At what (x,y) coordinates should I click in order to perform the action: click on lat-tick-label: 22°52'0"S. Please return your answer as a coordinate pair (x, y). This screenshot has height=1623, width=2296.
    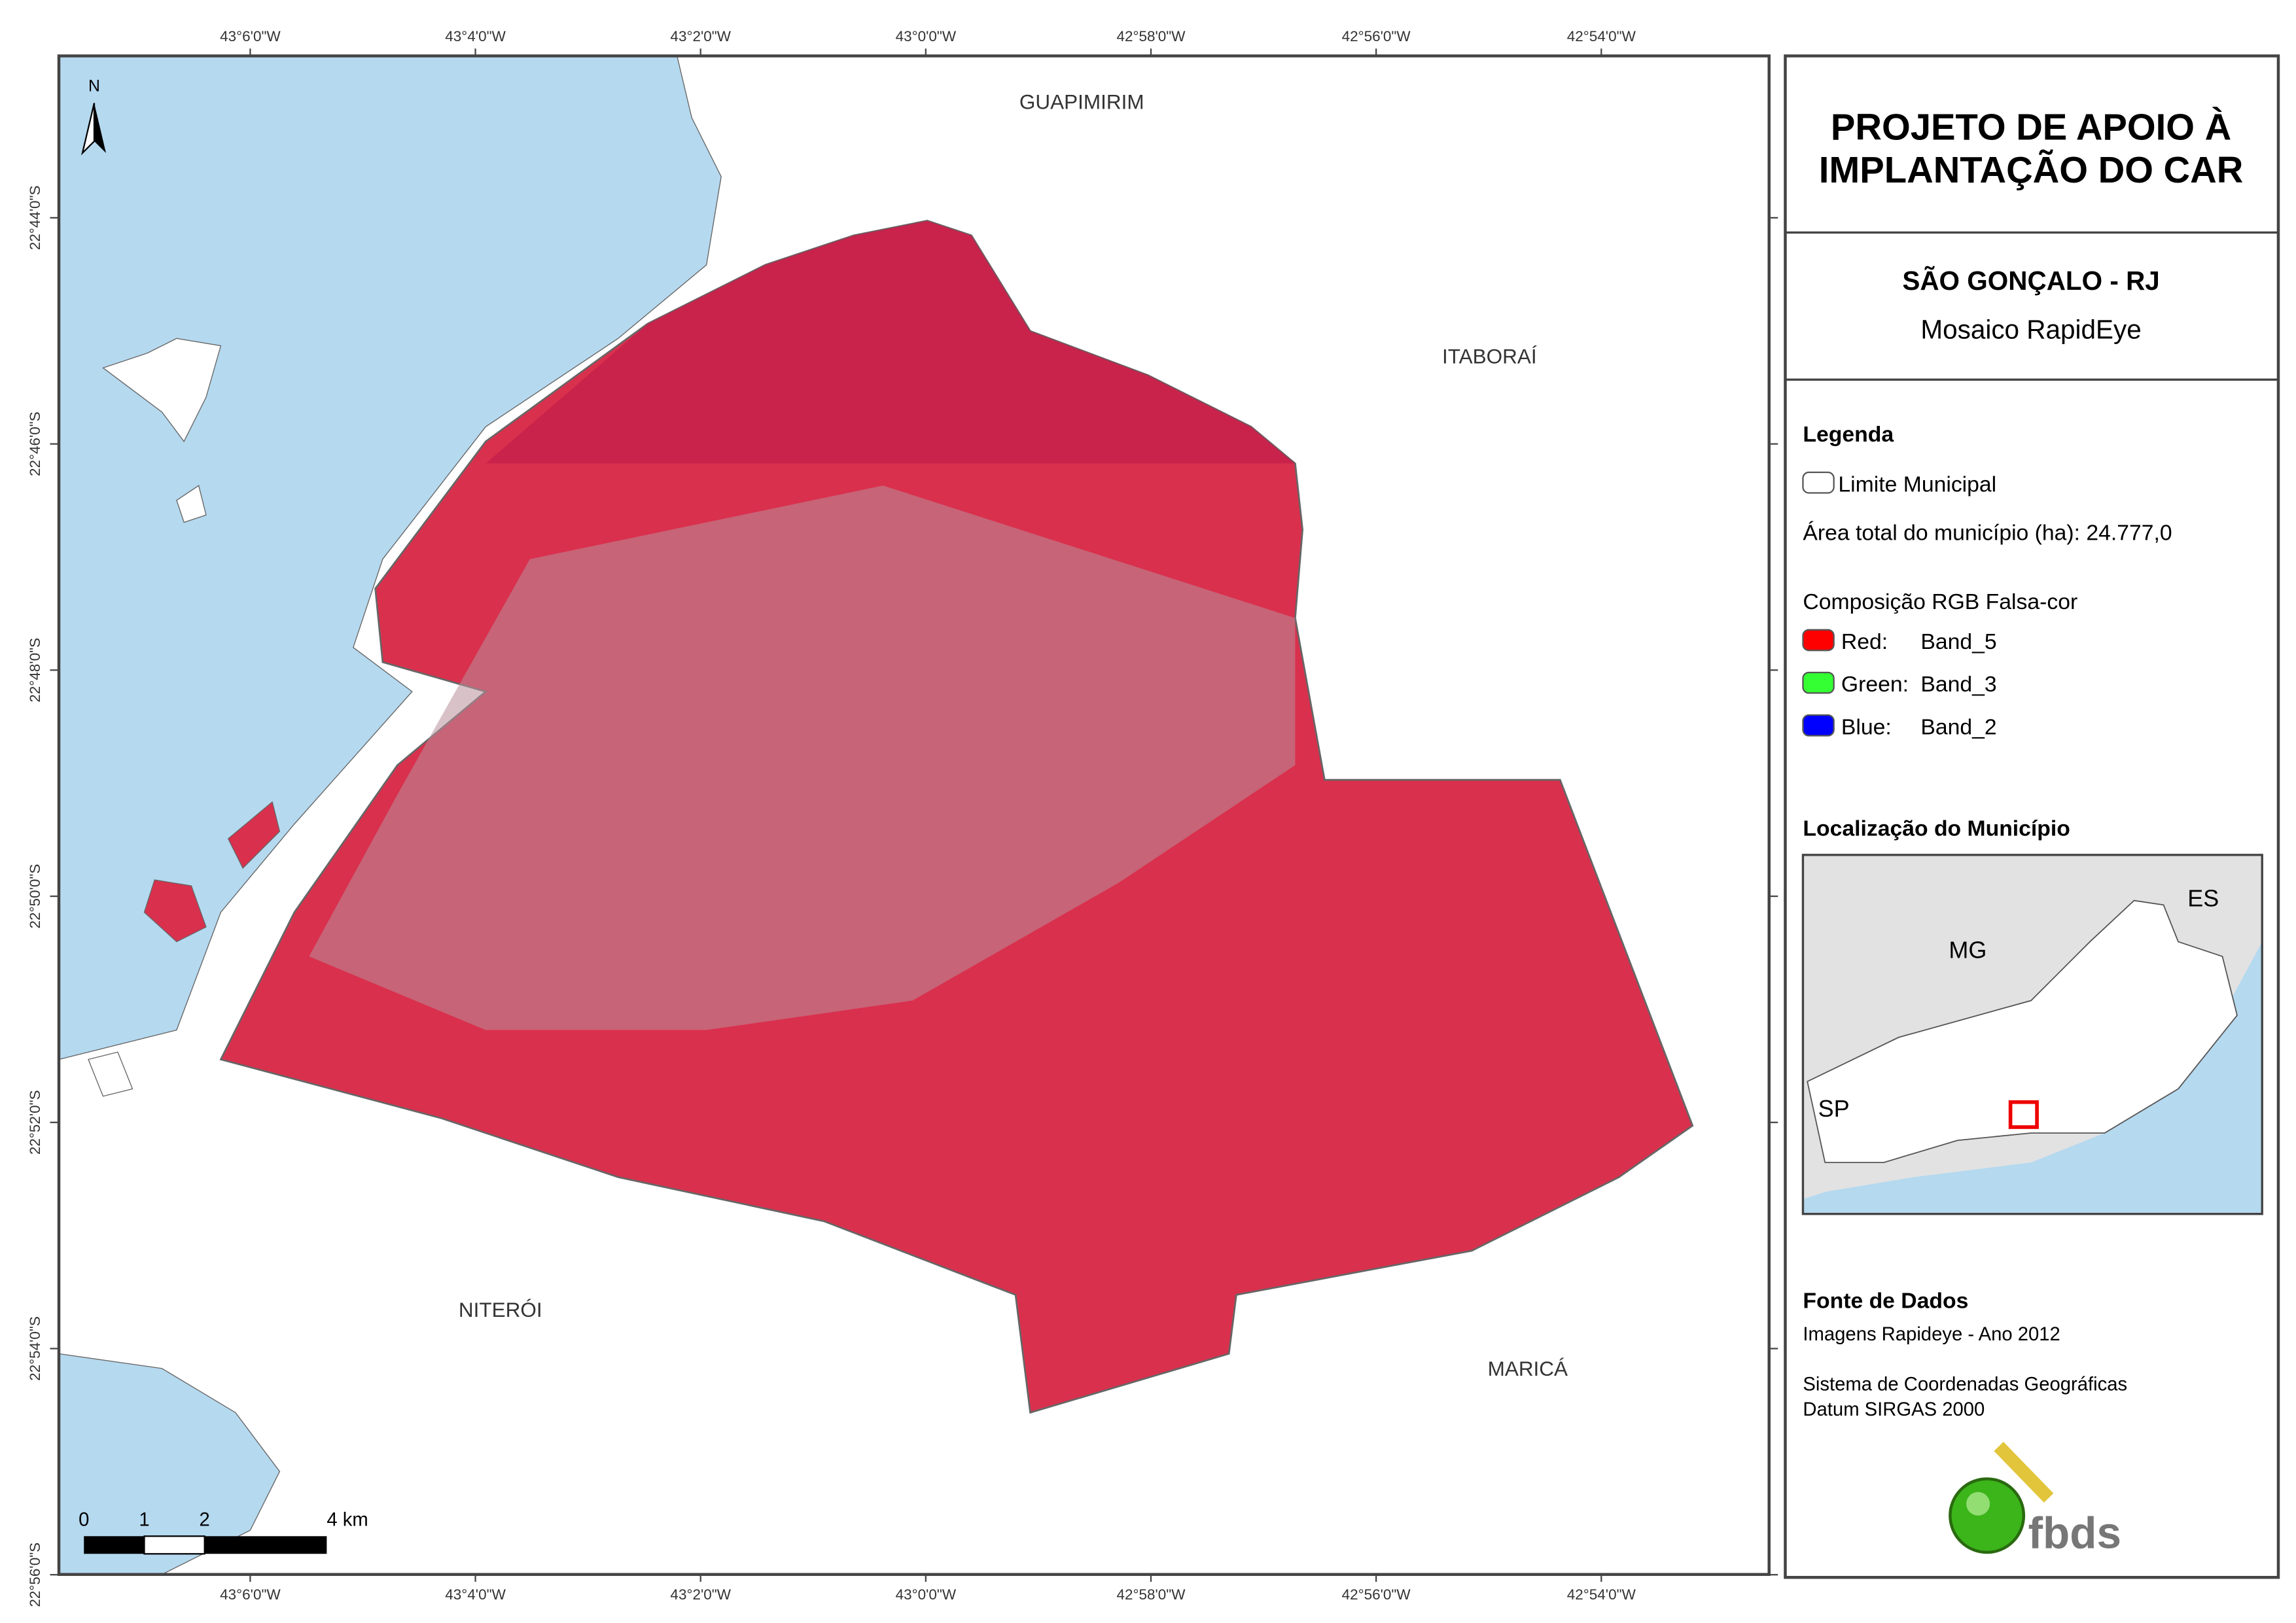
    Looking at the image, I should click on (35, 1122).